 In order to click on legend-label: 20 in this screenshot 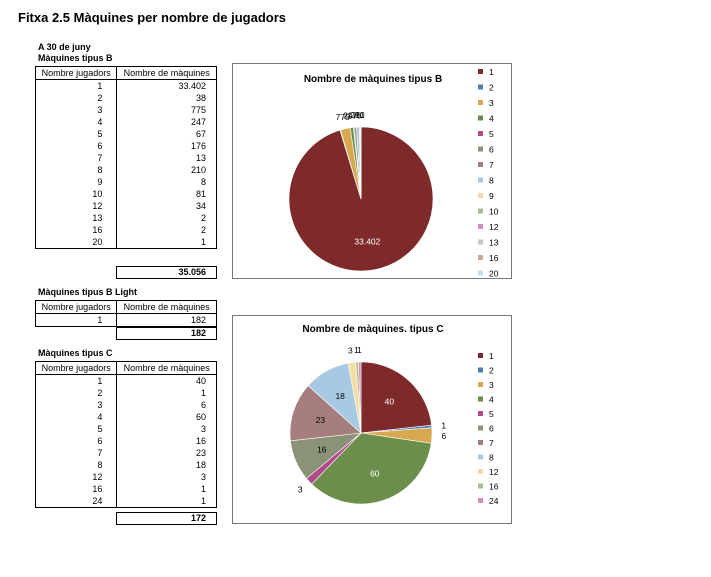, I will do `click(494, 274)`.